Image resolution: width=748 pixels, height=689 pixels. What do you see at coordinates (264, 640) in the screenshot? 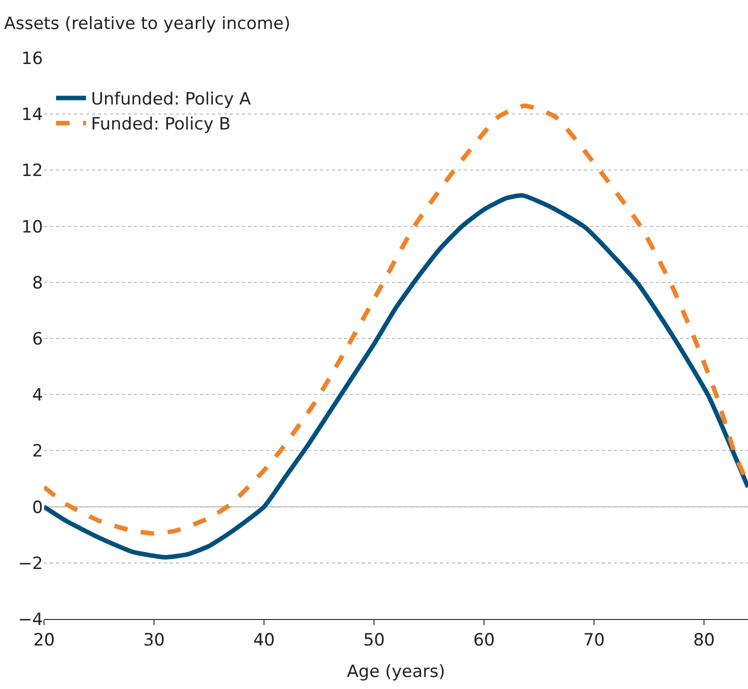
I see `x-tick-label: 40` at bounding box center [264, 640].